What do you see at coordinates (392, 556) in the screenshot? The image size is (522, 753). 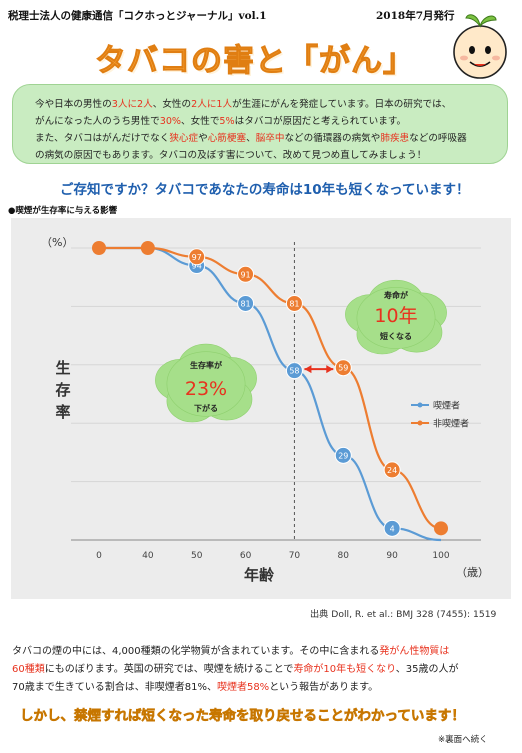 I see `x-tick-label: 90` at bounding box center [392, 556].